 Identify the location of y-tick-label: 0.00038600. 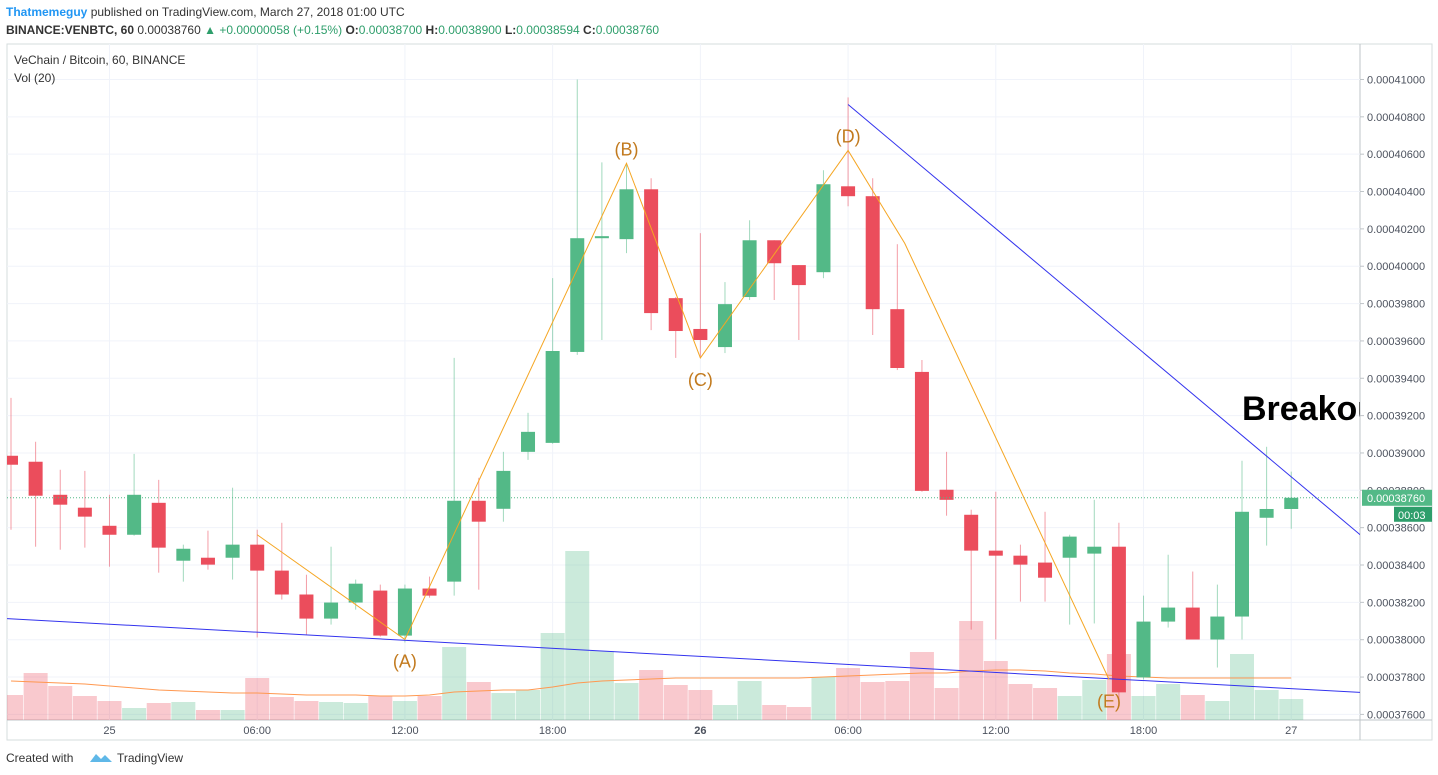
(1396, 529).